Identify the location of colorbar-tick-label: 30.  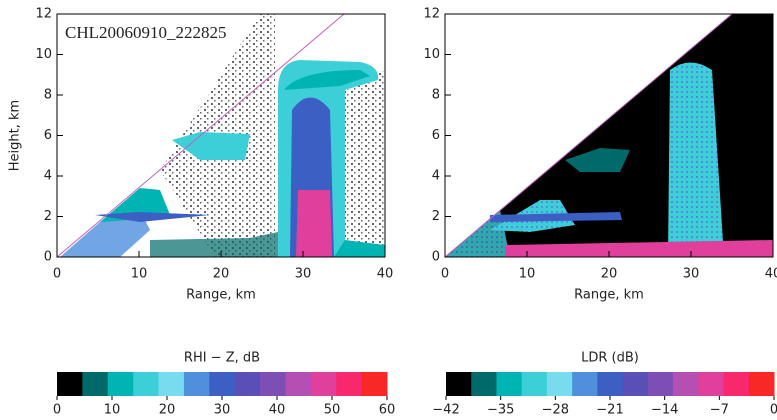
(222, 410).